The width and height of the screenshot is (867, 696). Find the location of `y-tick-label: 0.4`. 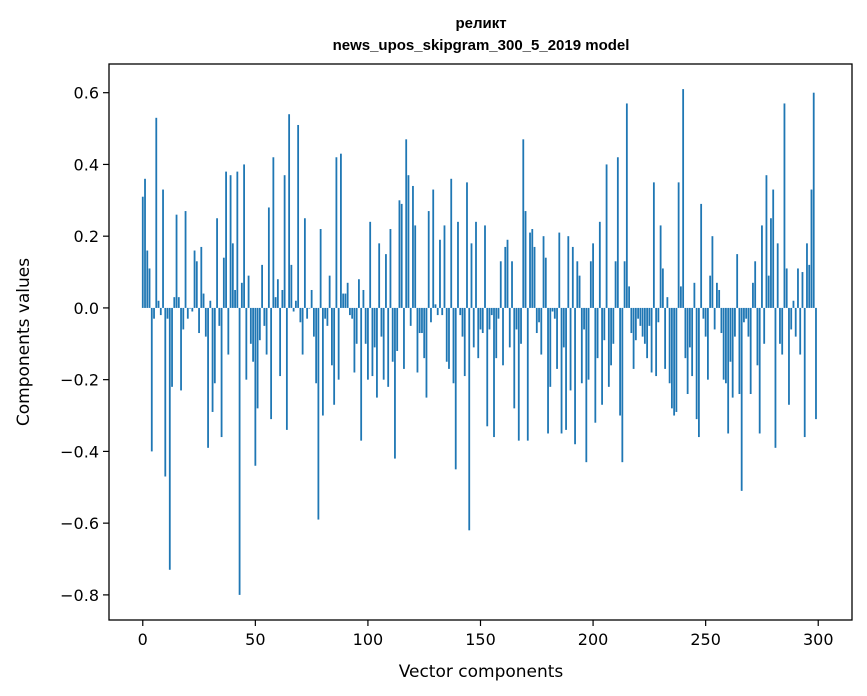

y-tick-label: 0.4 is located at coordinates (86, 164).